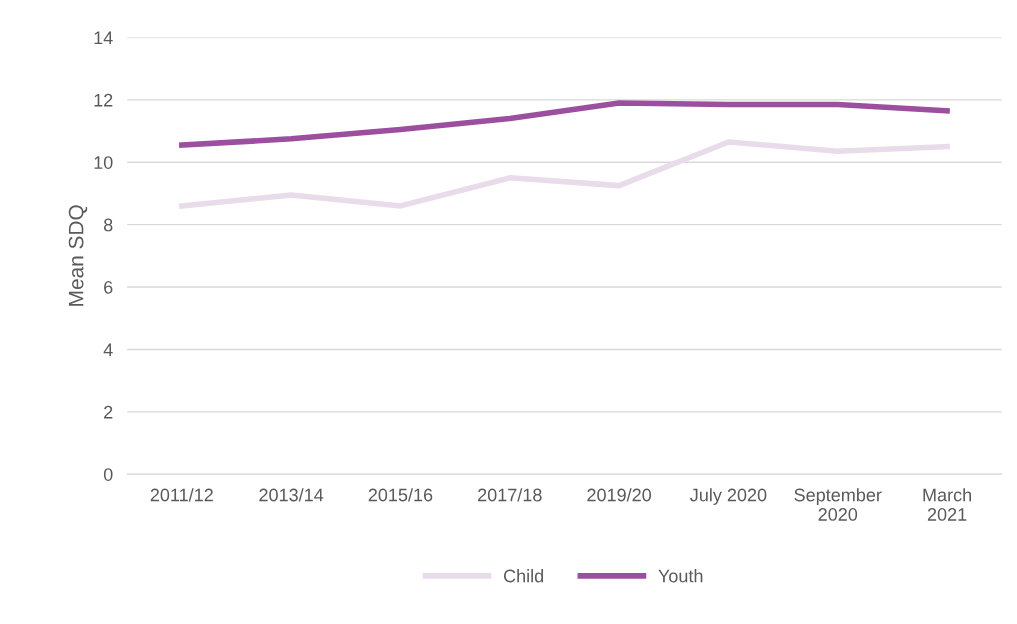 The image size is (1017, 624). Describe the element at coordinates (181, 495) in the screenshot. I see `x-tick-label: 2011/12` at that location.